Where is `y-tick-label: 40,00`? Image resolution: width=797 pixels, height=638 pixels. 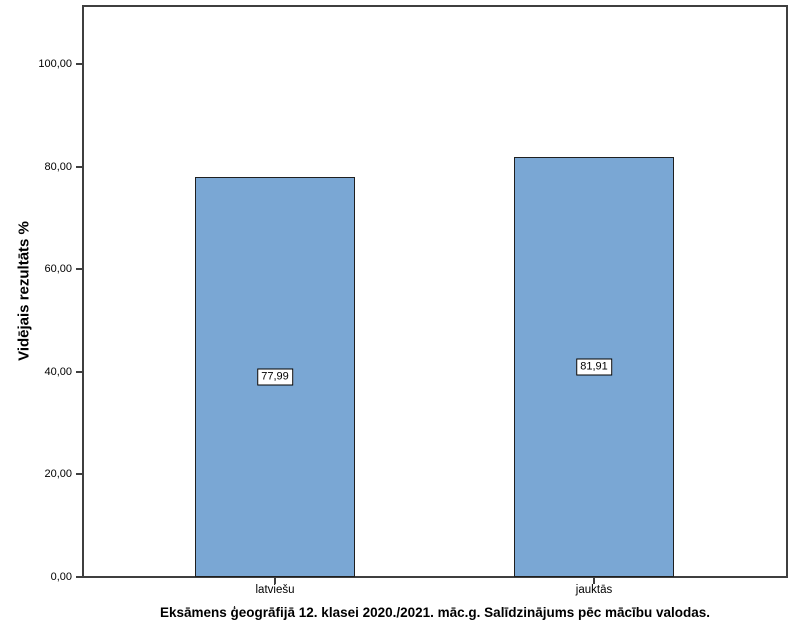 y-tick-label: 40,00 is located at coordinates (58, 371).